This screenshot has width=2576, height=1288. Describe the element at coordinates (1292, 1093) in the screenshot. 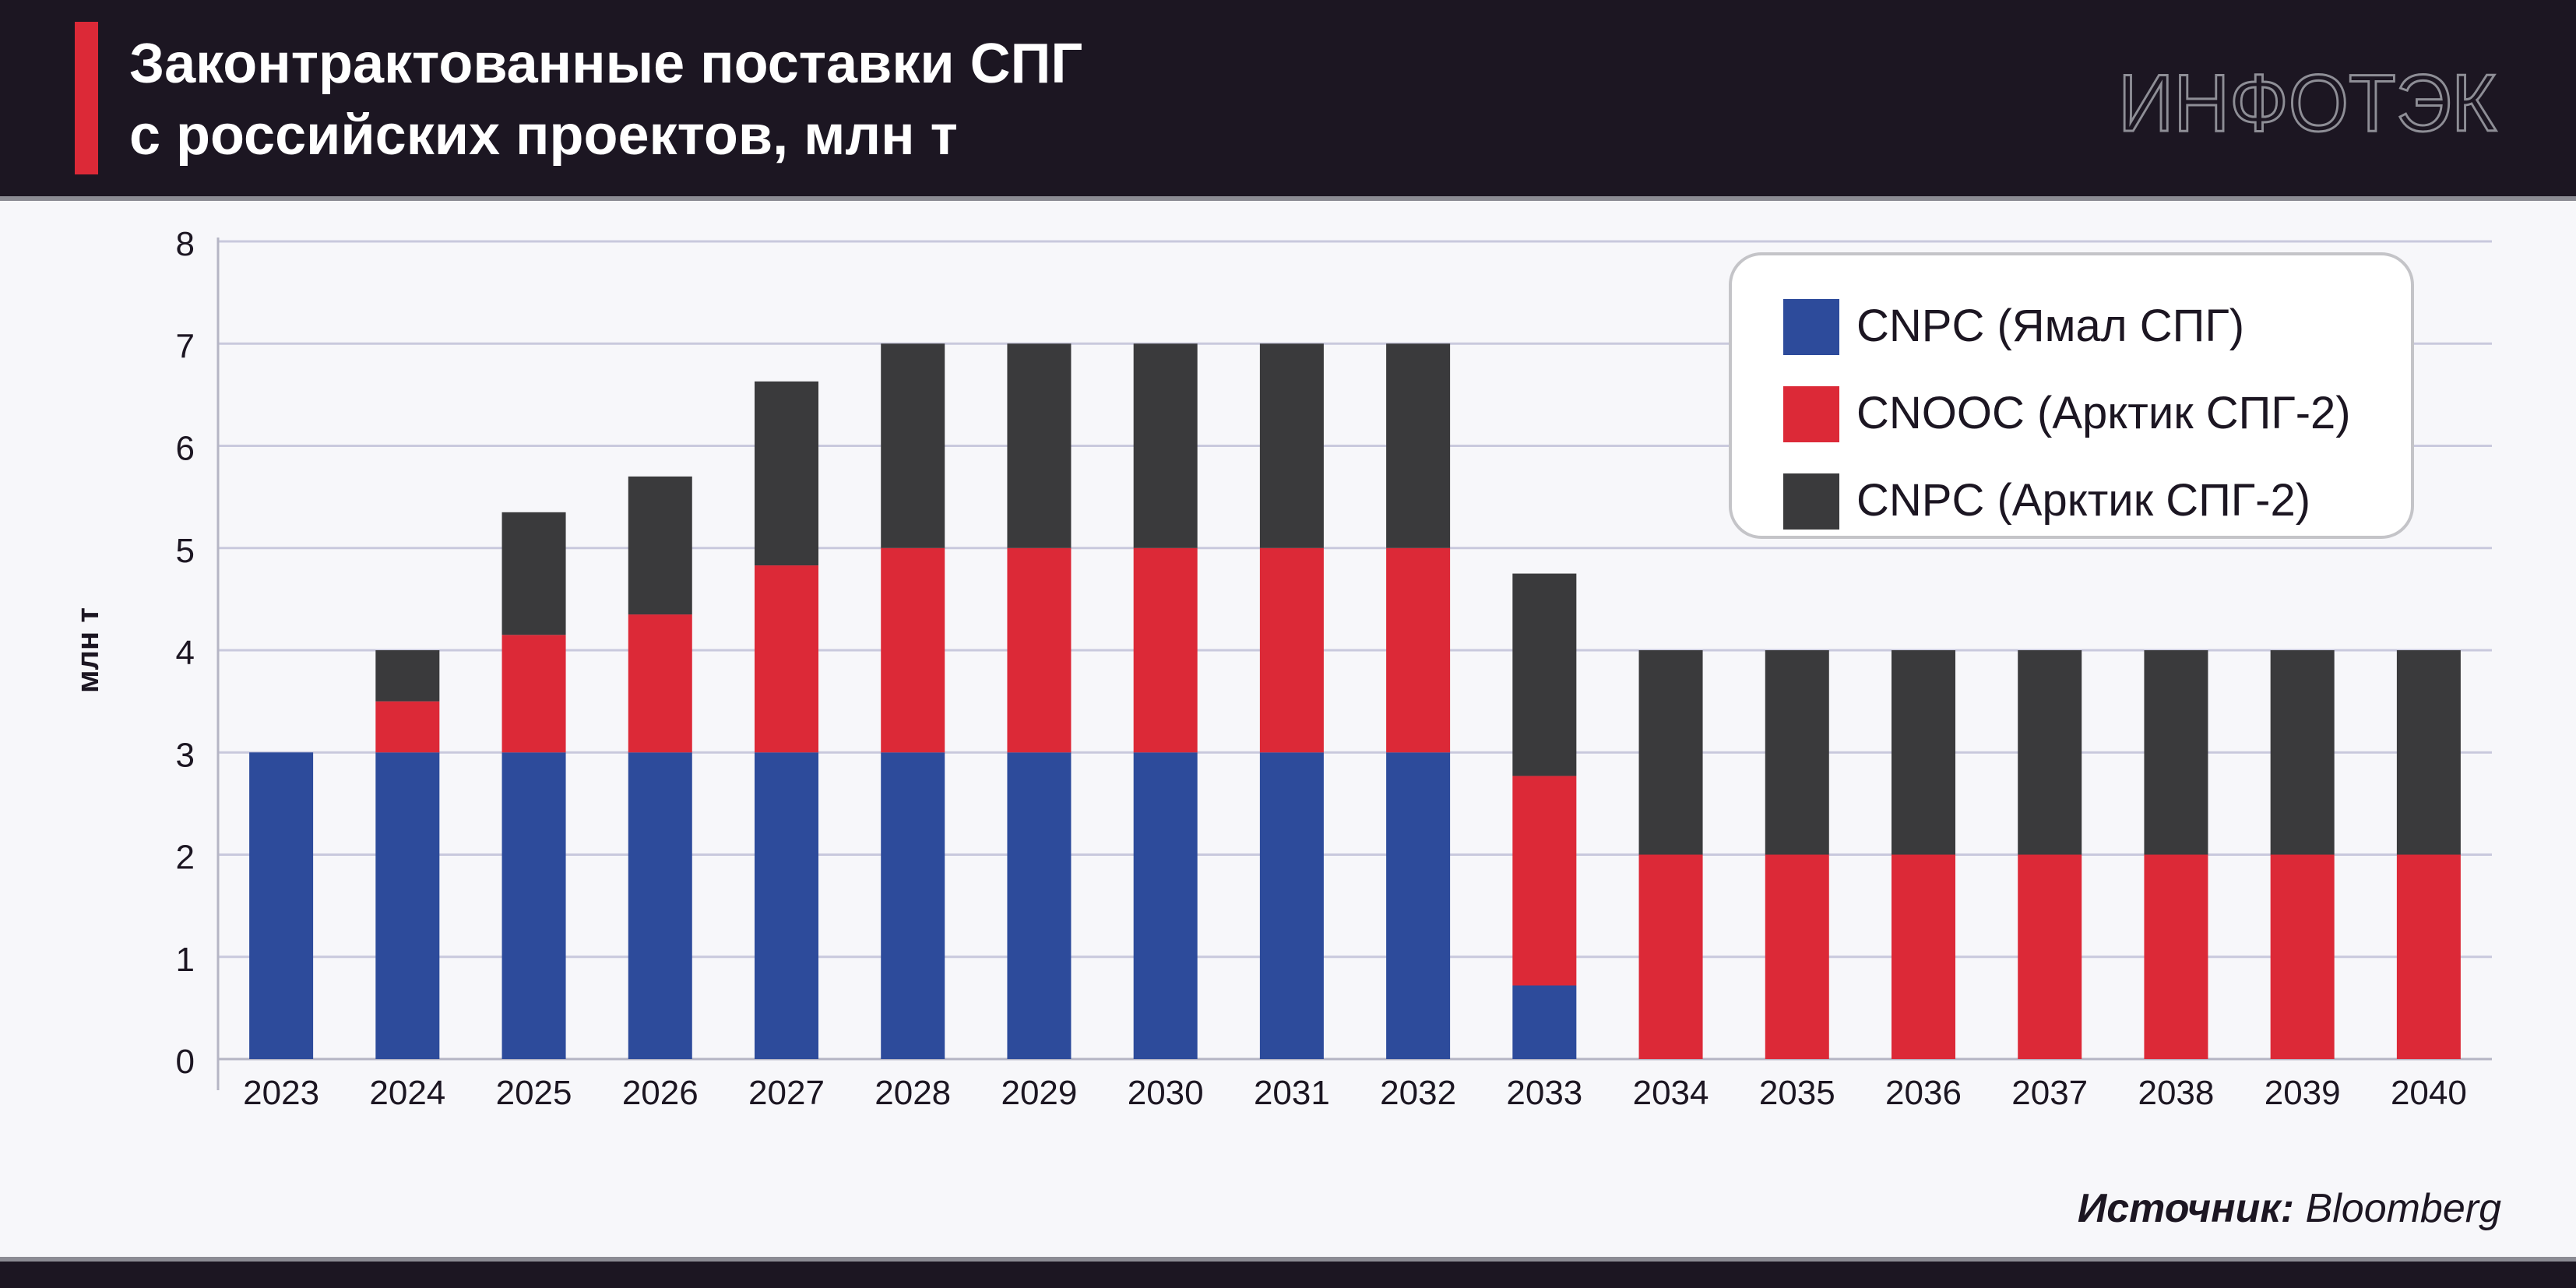

I see `x-tick-label: 2031` at that location.